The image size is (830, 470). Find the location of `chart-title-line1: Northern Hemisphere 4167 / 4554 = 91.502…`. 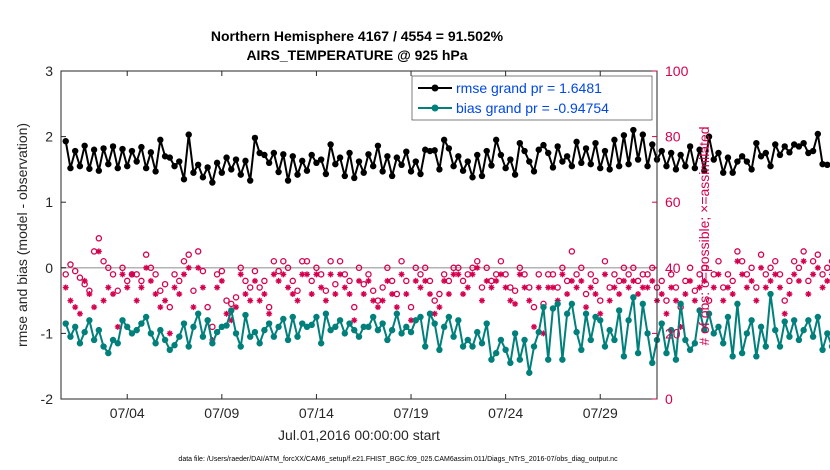

chart-title-line1: Northern Hemisphere 4167 / 4554 = 91.502… is located at coordinates (357, 36).